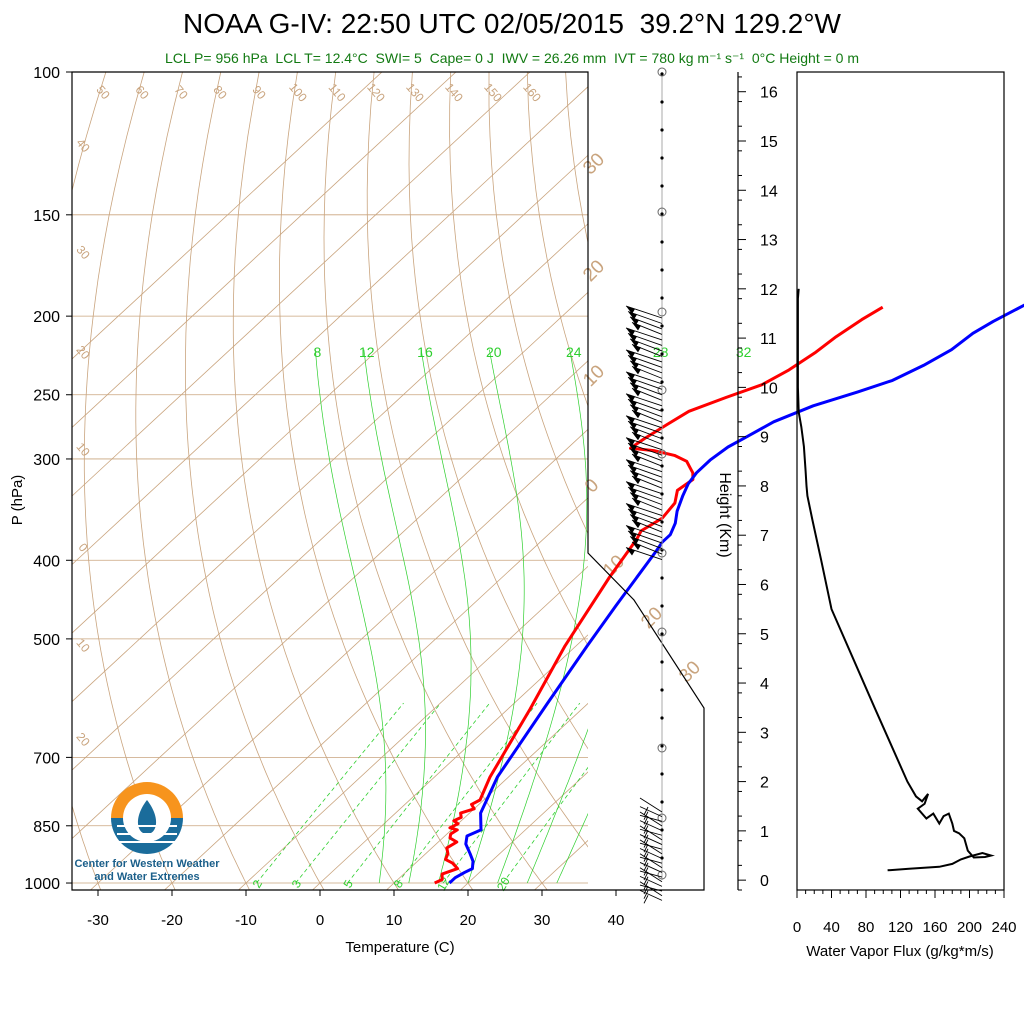  Describe the element at coordinates (318, 352) in the screenshot. I see `moist-adiabat-label: 8` at that location.